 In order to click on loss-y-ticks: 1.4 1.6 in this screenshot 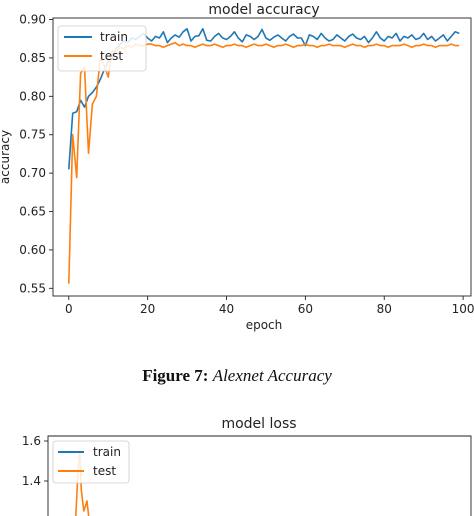, I will do `click(35, 461)`.